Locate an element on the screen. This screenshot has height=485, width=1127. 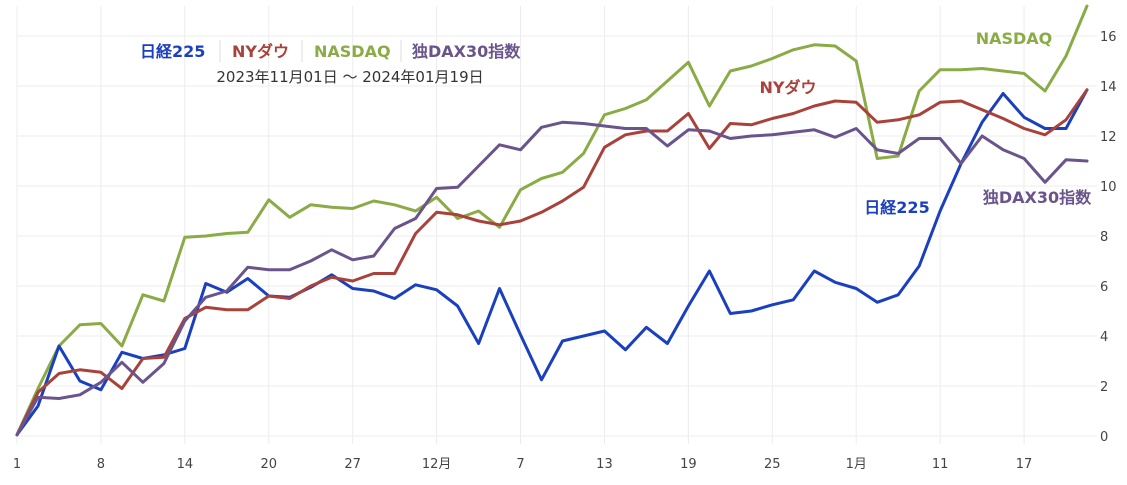
x-tick-label: 1月 is located at coordinates (856, 464).